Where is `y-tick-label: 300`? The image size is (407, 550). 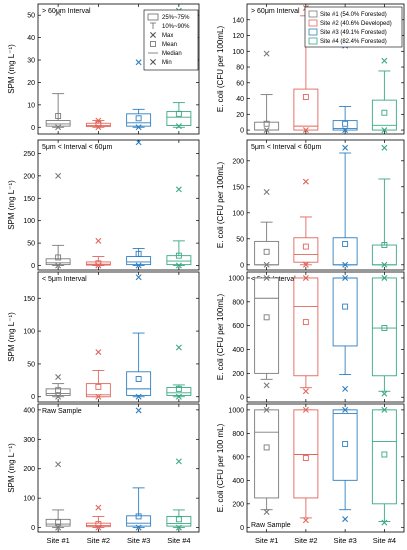
y-tick-label: 300 is located at coordinates (29, 440).